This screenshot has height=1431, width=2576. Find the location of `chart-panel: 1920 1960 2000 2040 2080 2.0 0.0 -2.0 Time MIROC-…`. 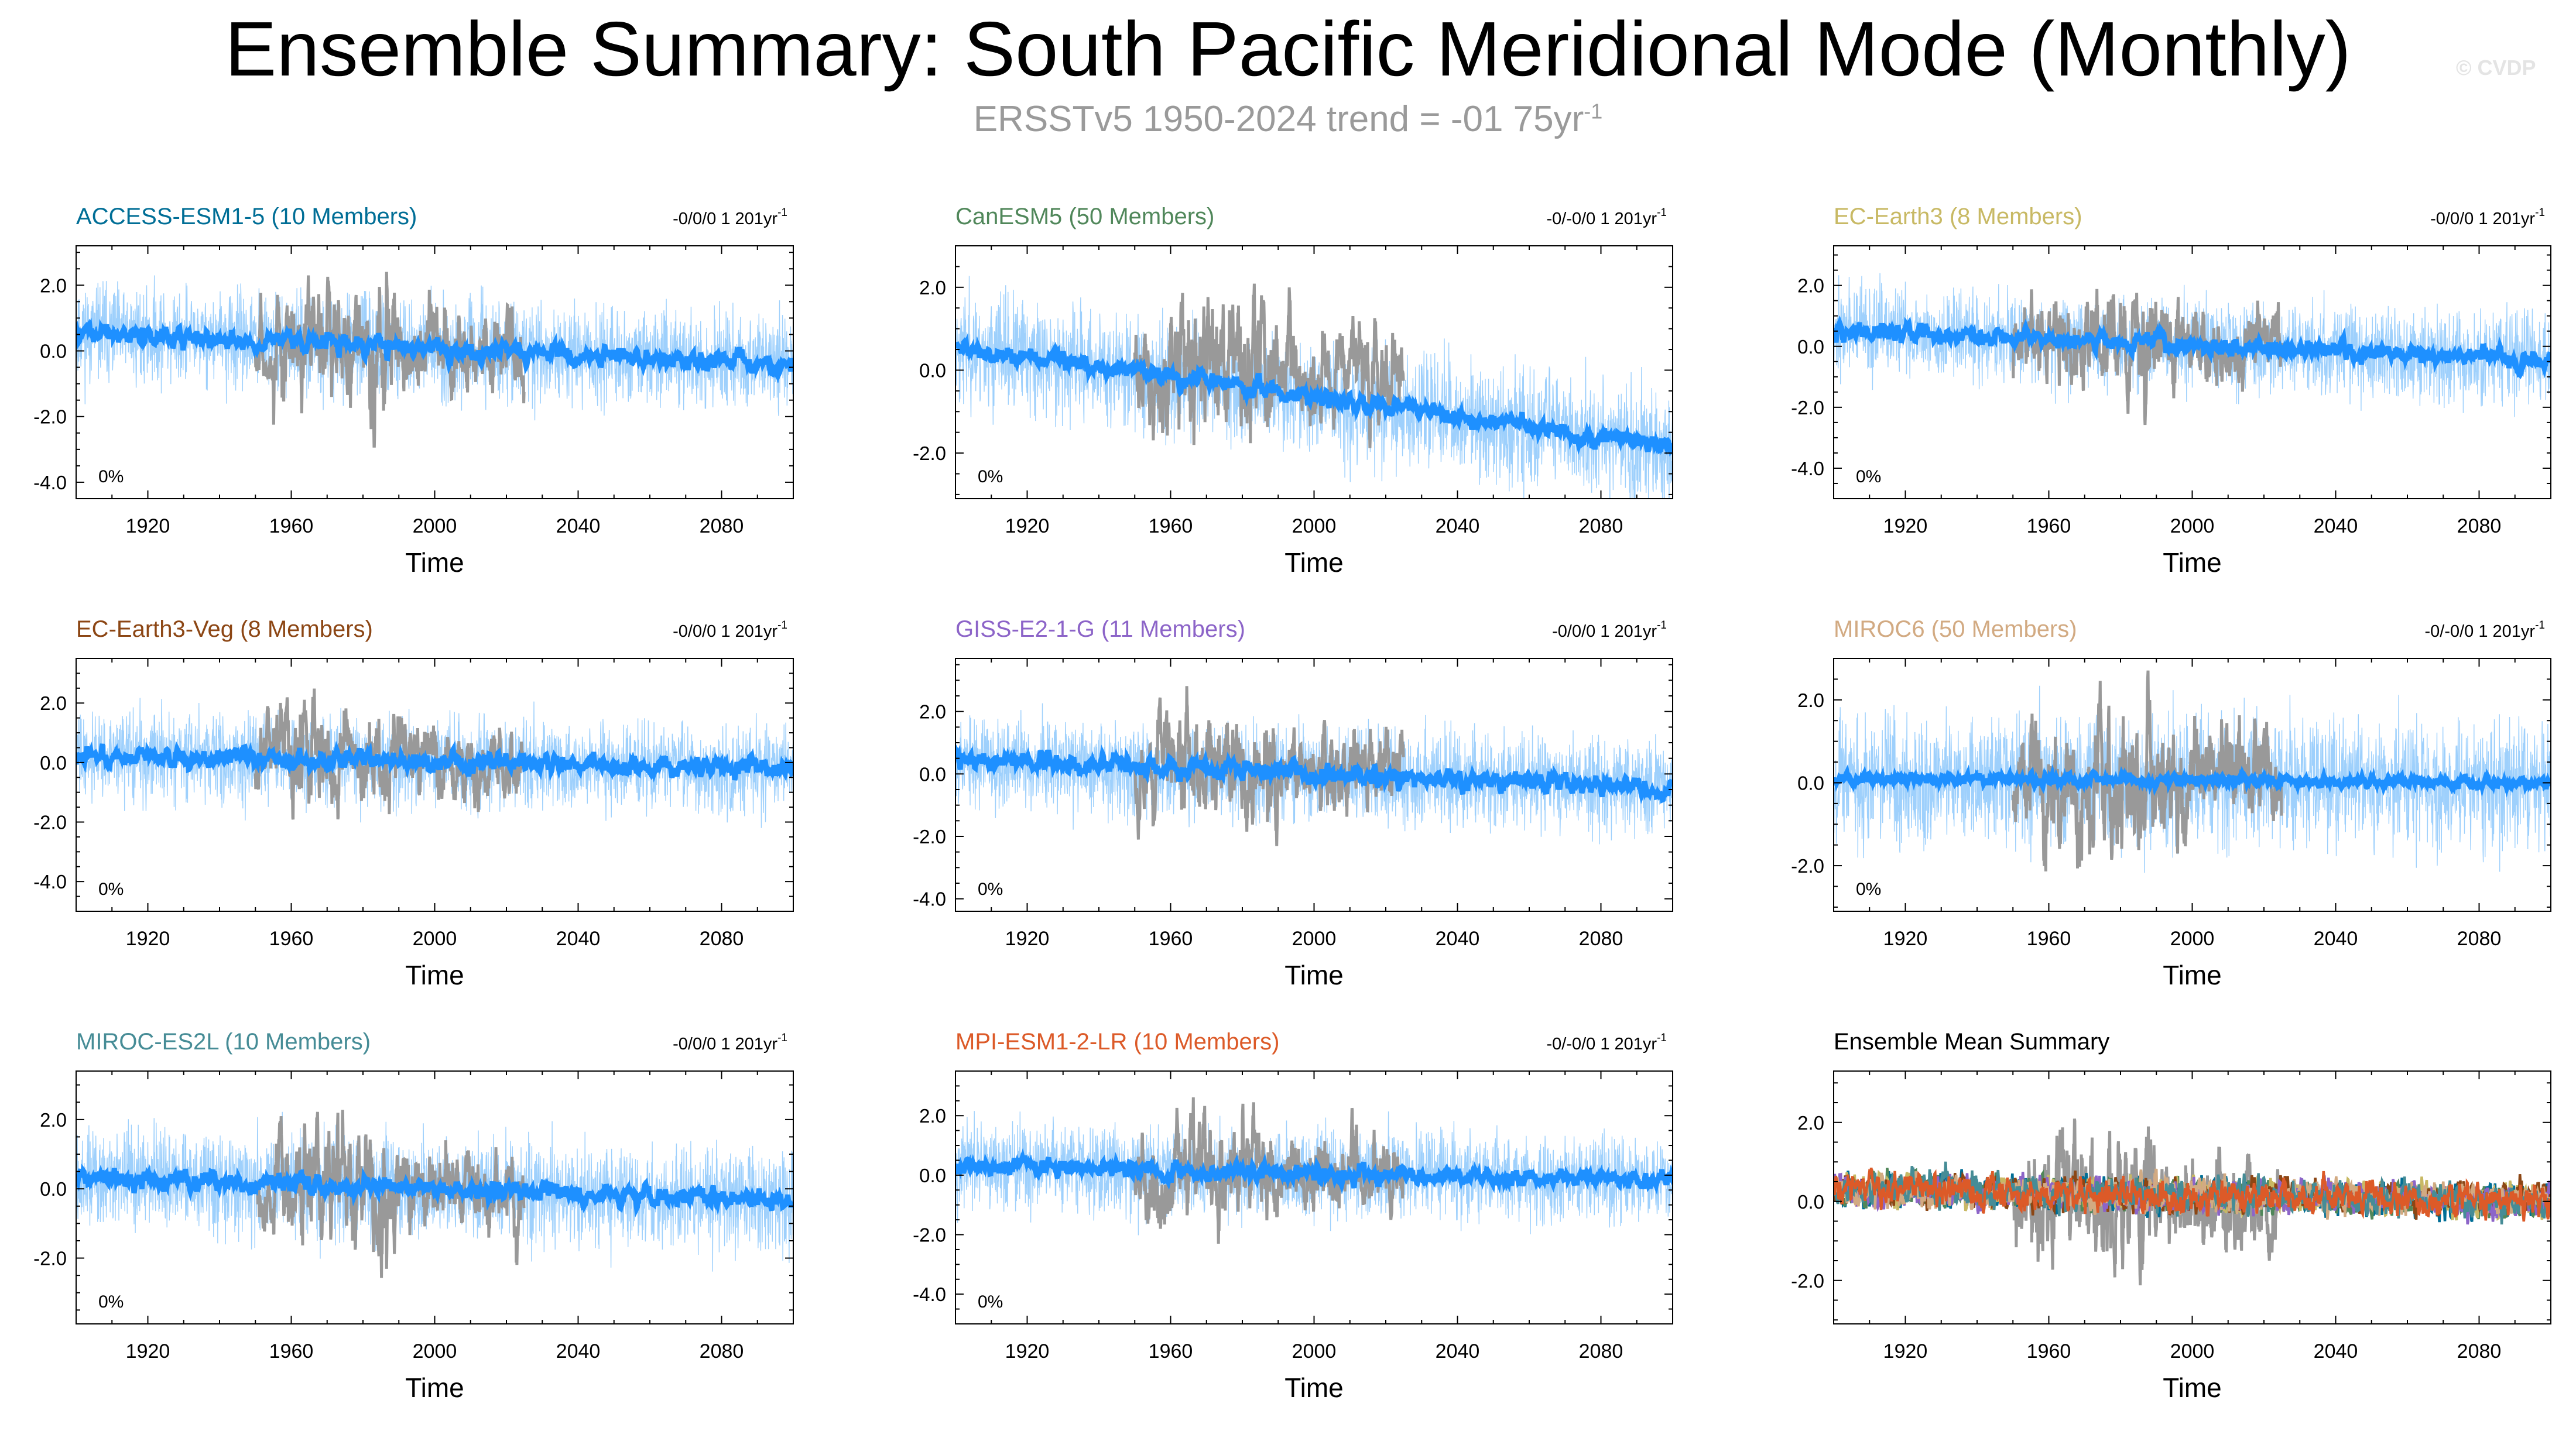

chart-panel: 1920 1960 2000 2040 2080 2.0 0.0 -2.0 Time MIROC-… is located at coordinates (413, 1216).